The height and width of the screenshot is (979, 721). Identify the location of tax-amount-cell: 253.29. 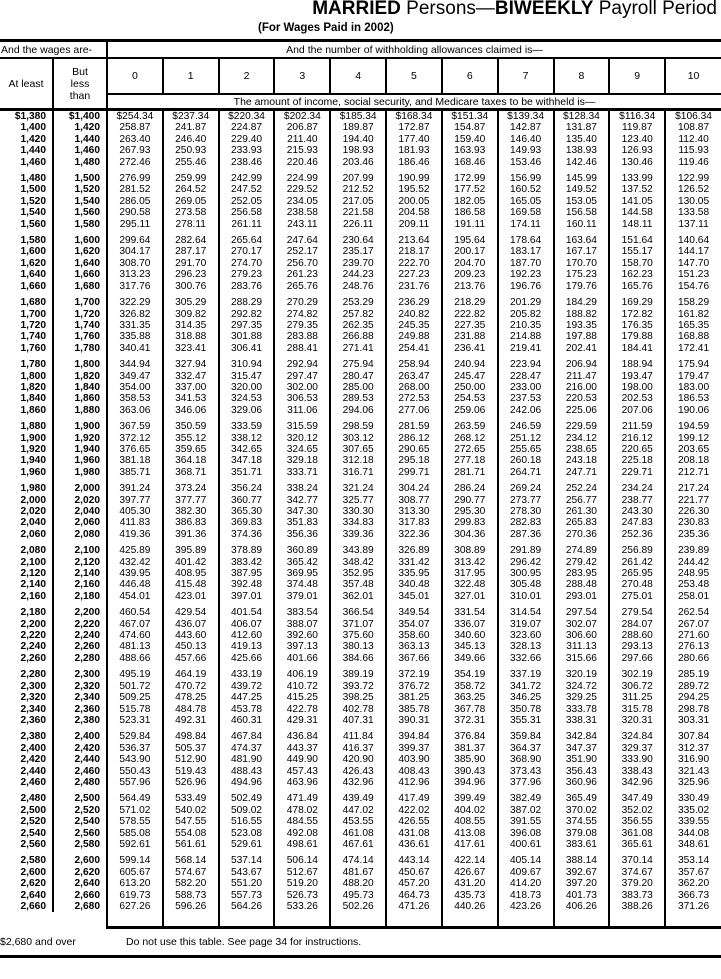
(359, 303).